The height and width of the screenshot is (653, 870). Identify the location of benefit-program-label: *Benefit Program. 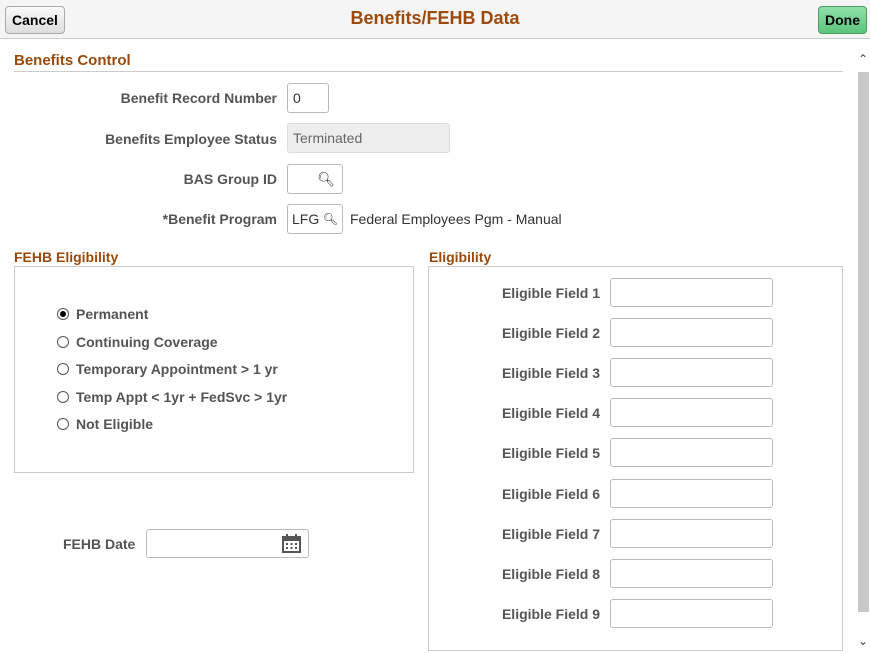
(219, 219).